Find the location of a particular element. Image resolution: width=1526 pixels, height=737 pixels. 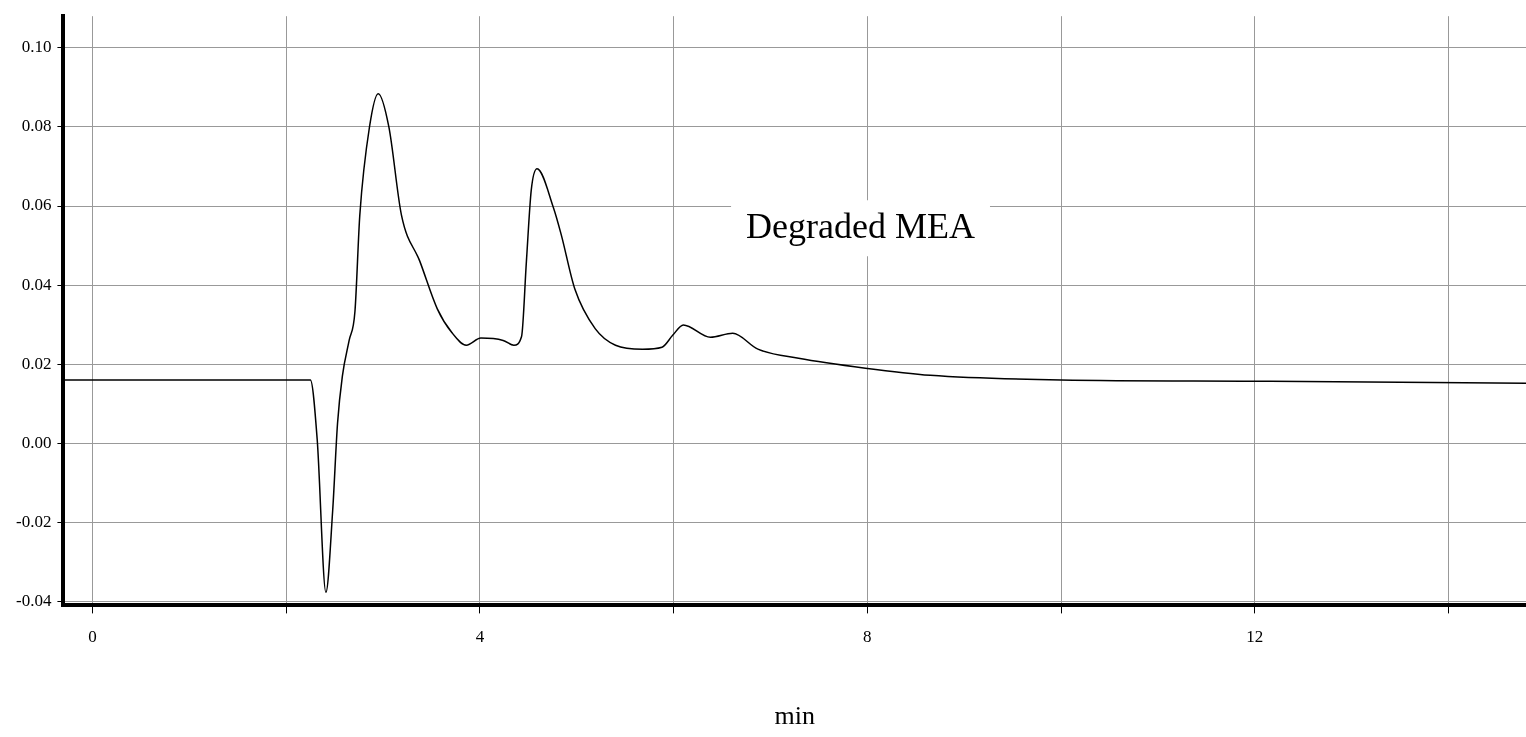

x-tick-label: 12 is located at coordinates (1255, 637).